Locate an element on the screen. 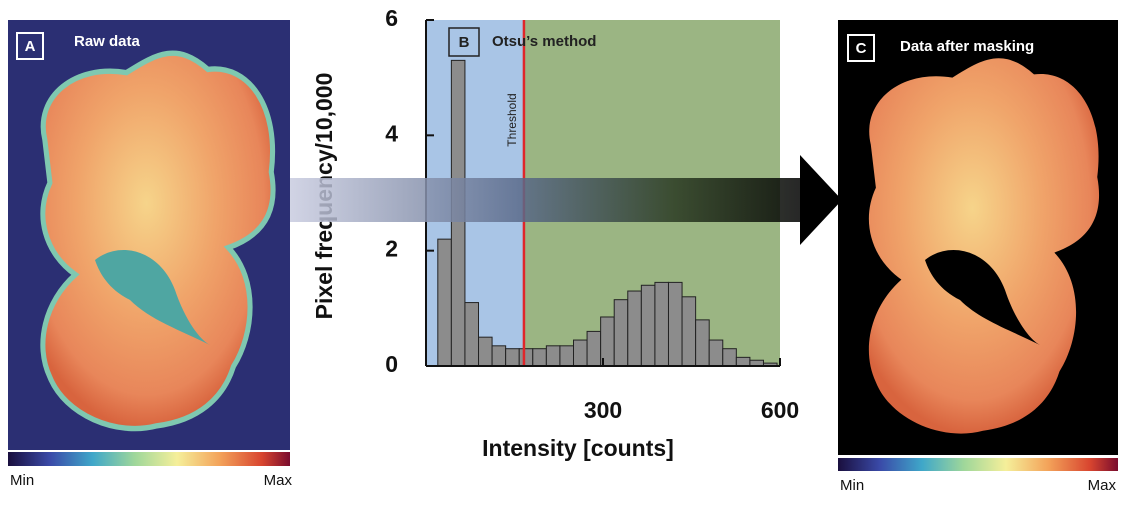  panel-letter: C is located at coordinates (861, 48).